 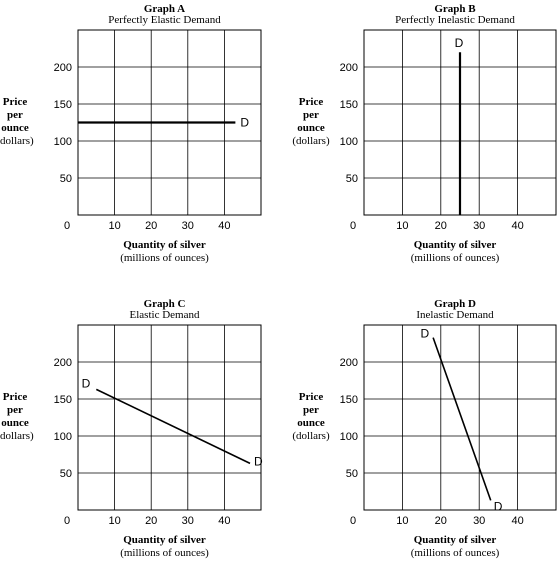 What do you see at coordinates (164, 9) in the screenshot?
I see `chart-title: Graph A` at bounding box center [164, 9].